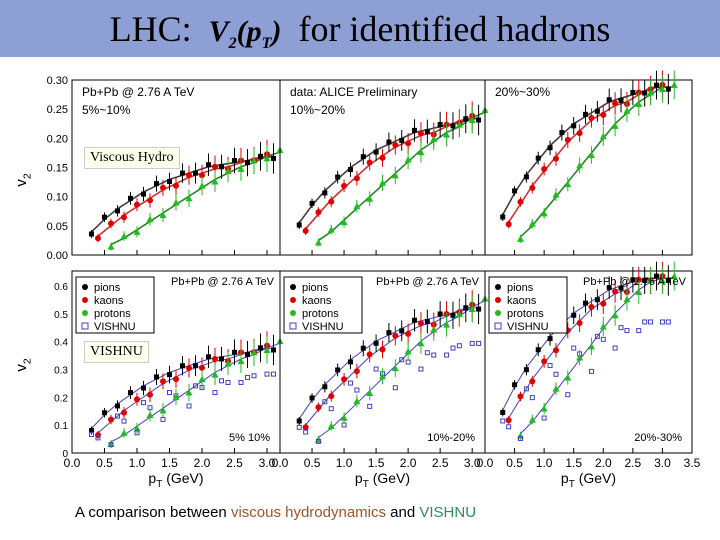 The image size is (720, 540). Describe the element at coordinates (57, 169) in the screenshot. I see `y-tick-top: 0.15` at that location.